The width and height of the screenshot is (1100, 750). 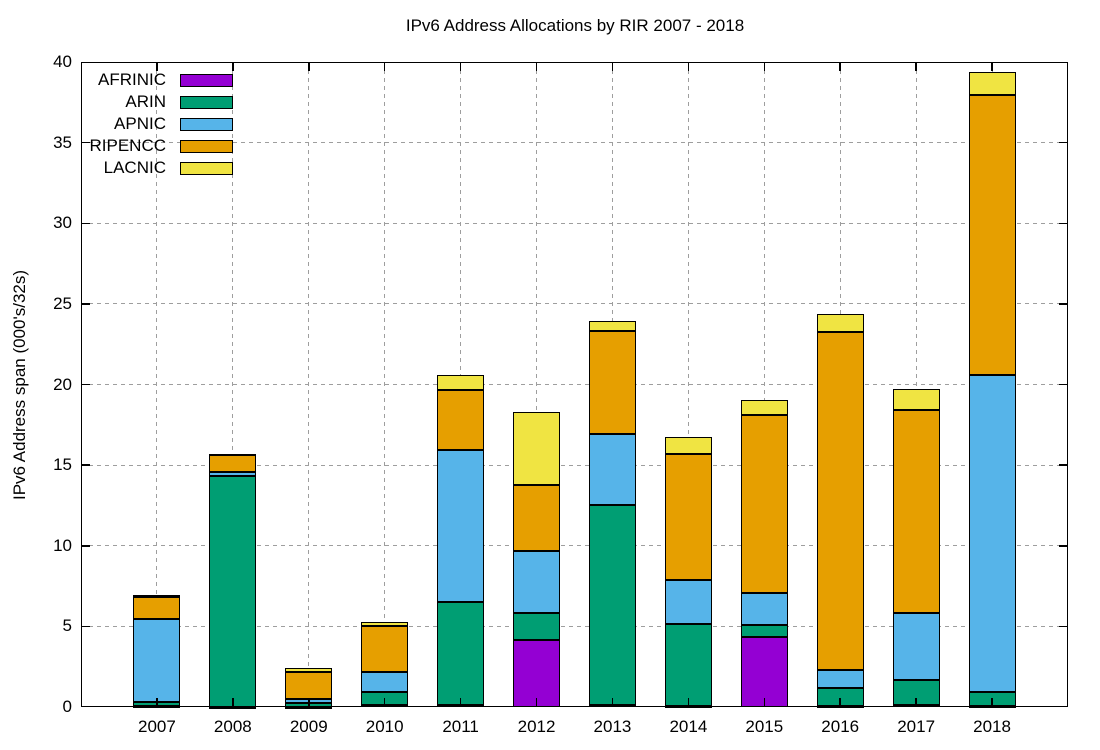 What do you see at coordinates (840, 679) in the screenshot?
I see `bar-segment-apnic-2016` at bounding box center [840, 679].